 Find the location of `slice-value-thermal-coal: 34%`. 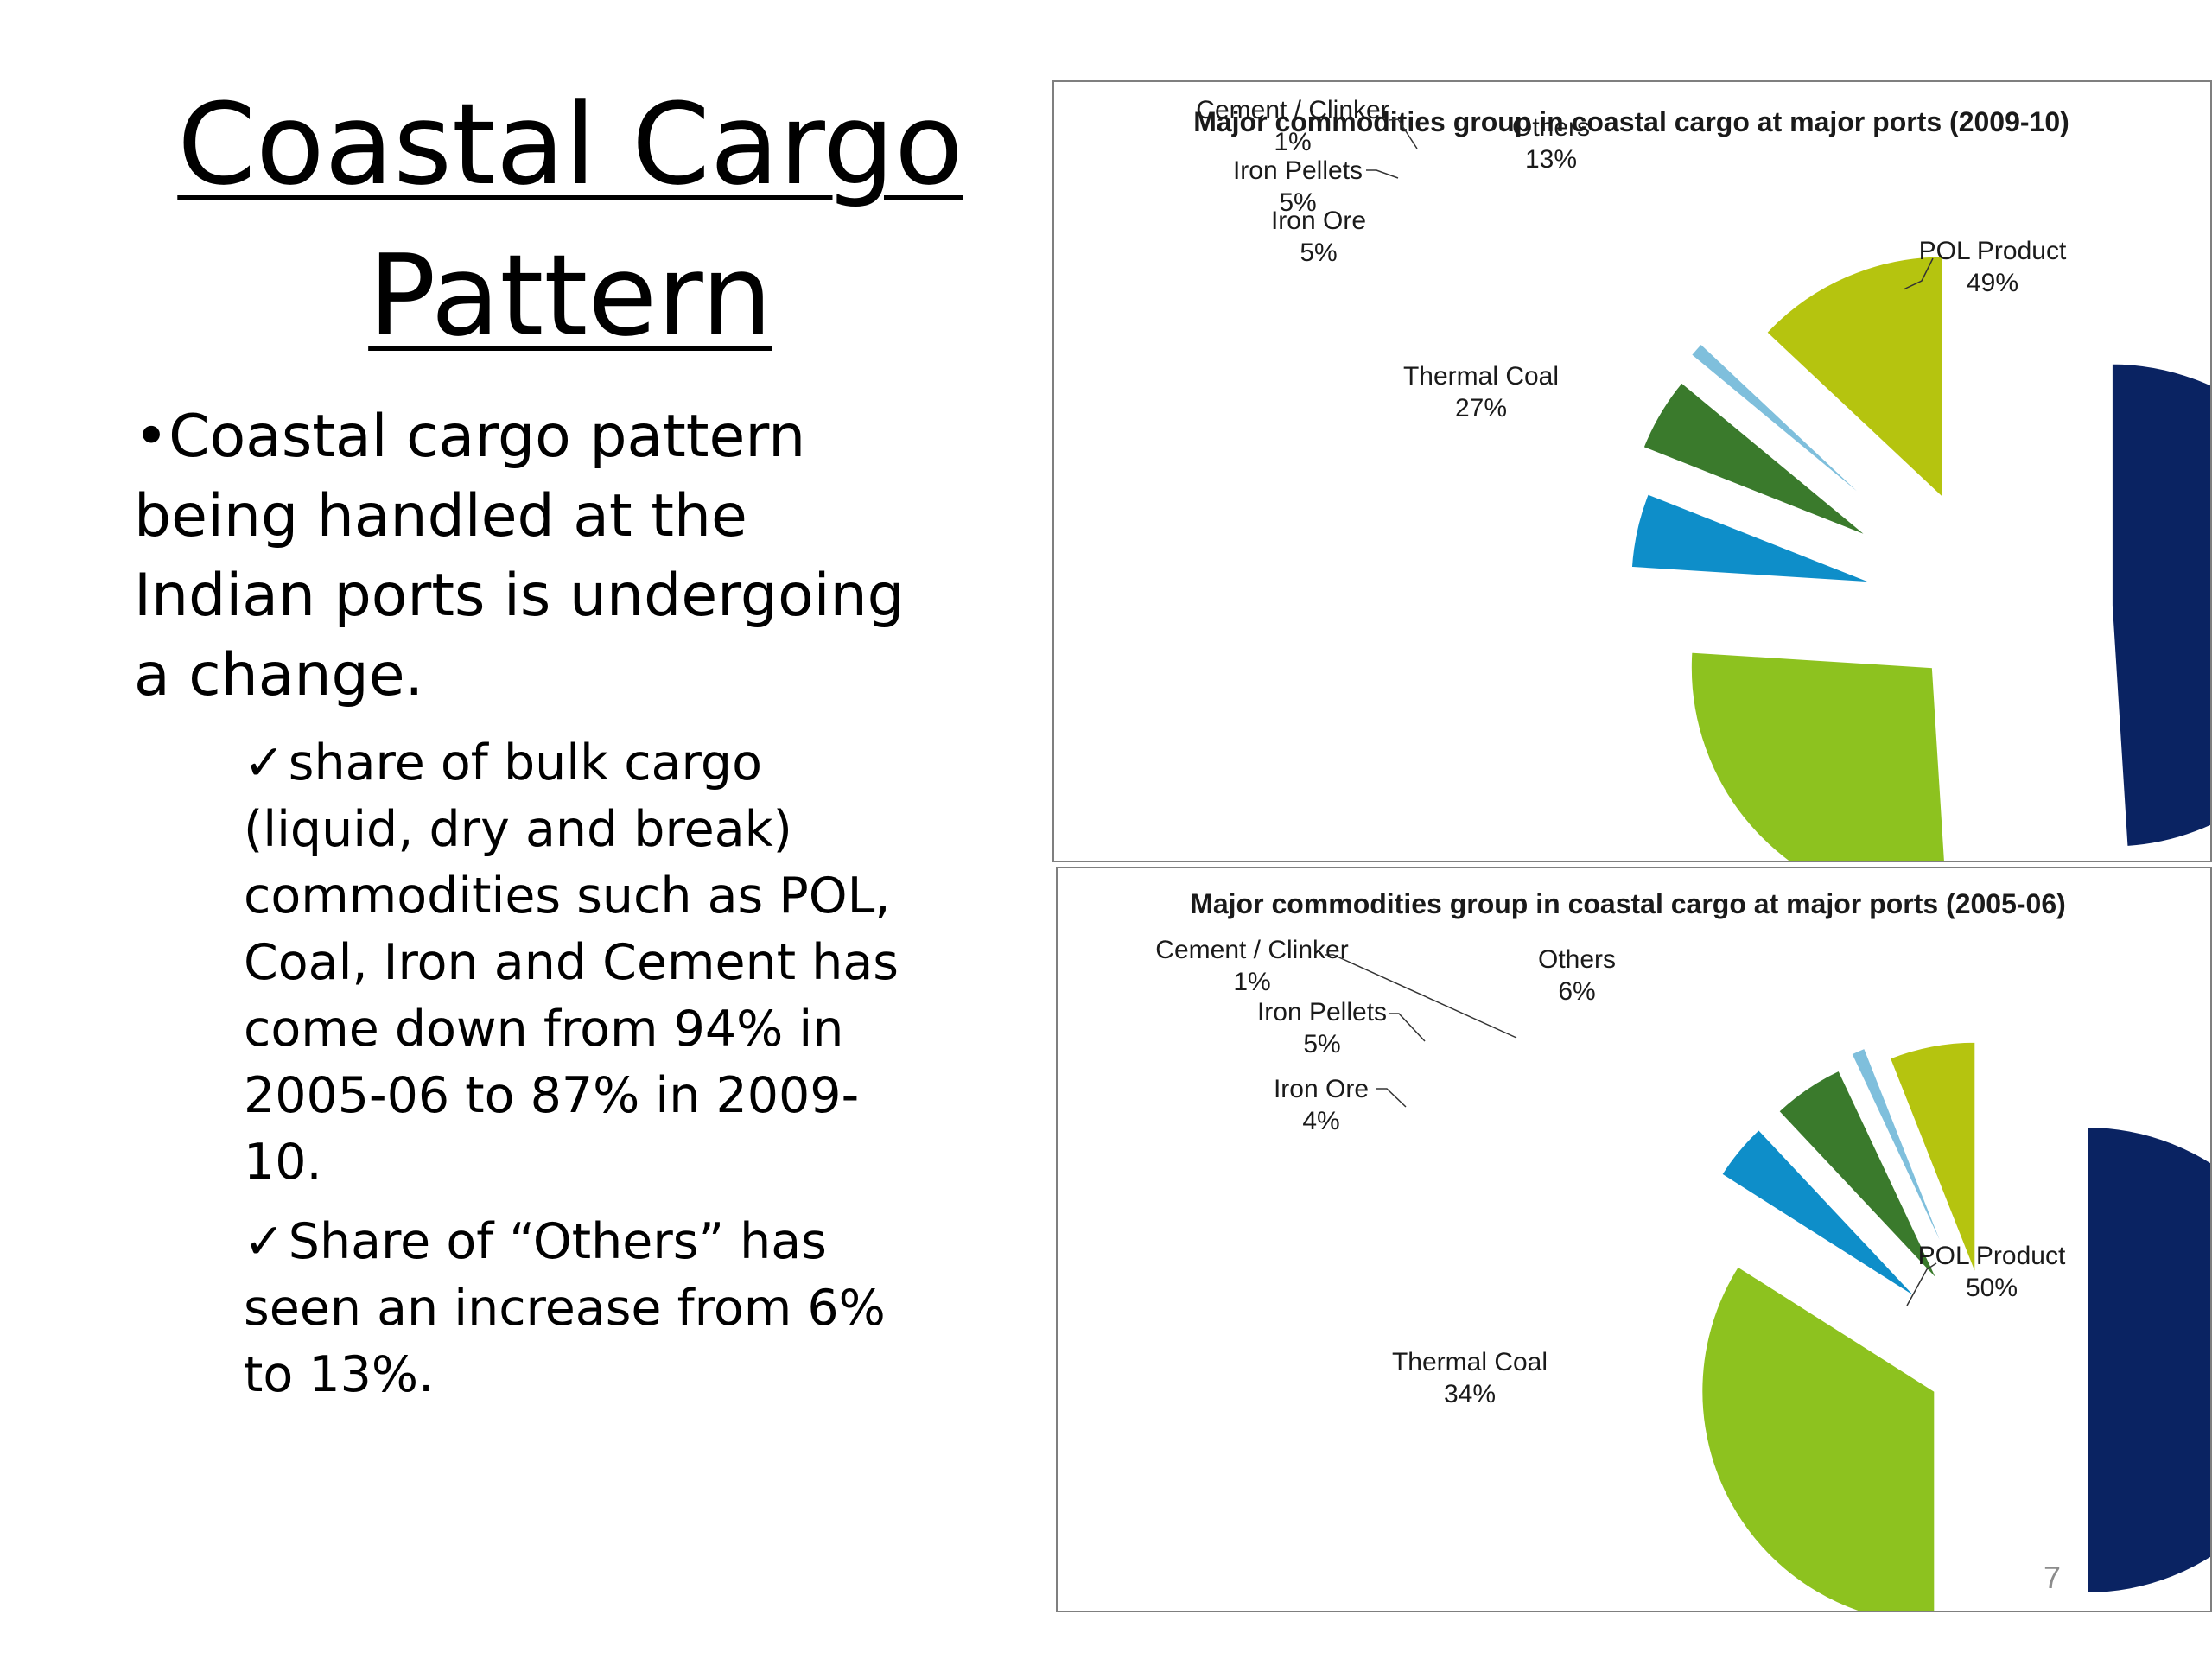

slice-value-thermal-coal: 34% is located at coordinates (1470, 1394).